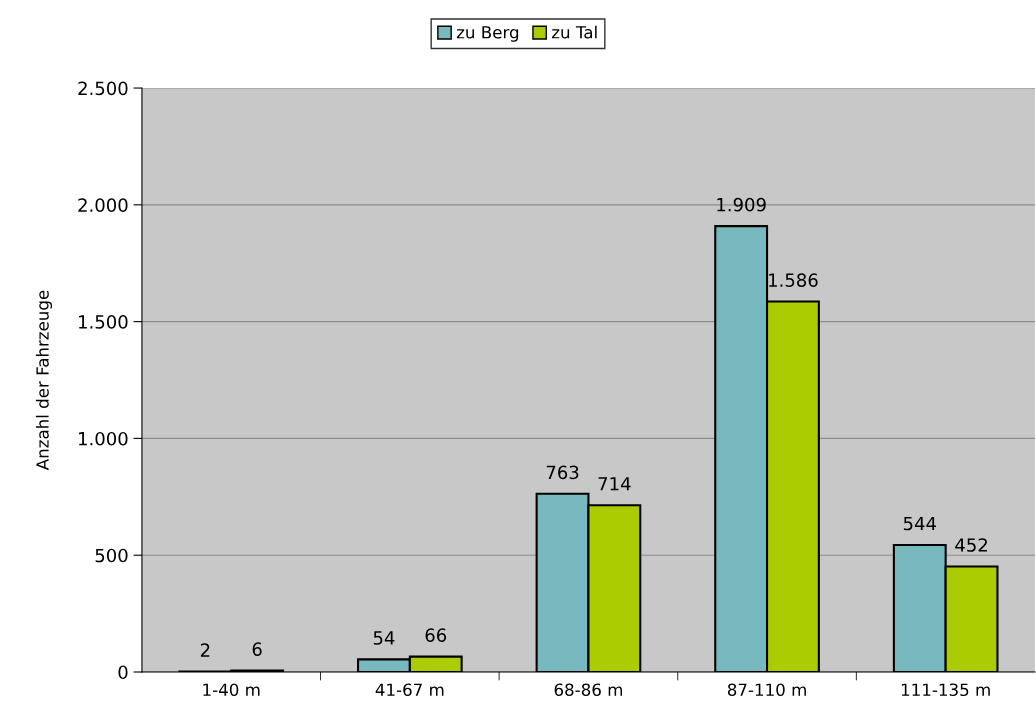 The height and width of the screenshot is (713, 1036). Describe the element at coordinates (945, 690) in the screenshot. I see `x-tick-label: 111-135 m` at that location.